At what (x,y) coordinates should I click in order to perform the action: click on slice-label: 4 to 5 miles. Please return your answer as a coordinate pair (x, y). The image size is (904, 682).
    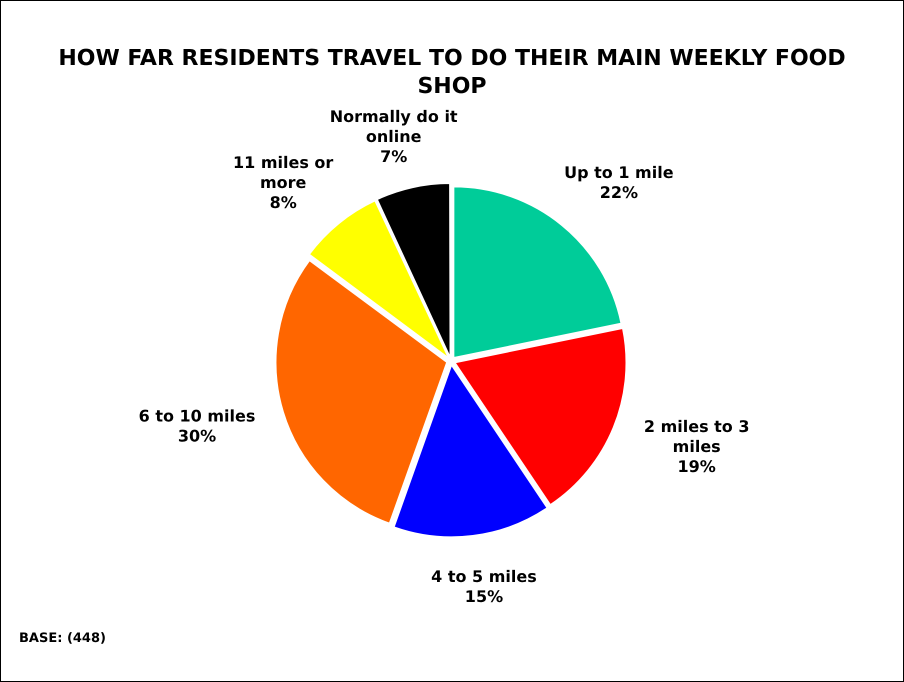
    Looking at the image, I should click on (484, 576).